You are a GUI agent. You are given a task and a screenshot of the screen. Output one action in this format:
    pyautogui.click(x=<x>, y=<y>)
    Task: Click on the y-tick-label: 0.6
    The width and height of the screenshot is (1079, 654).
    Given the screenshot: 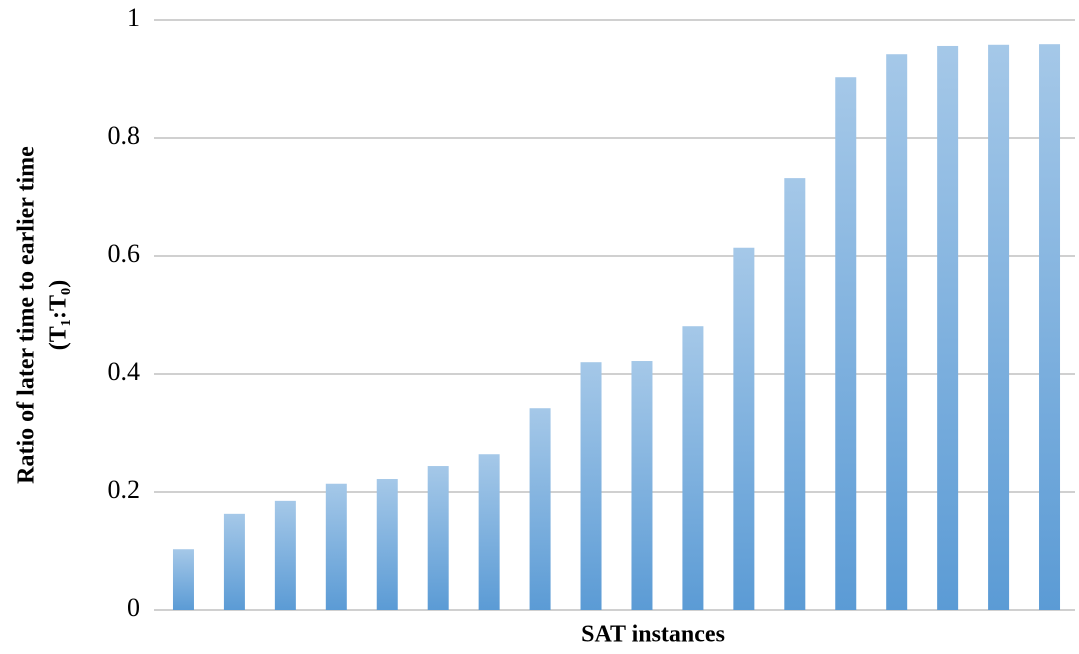 What is the action you would take?
    pyautogui.click(x=124, y=253)
    